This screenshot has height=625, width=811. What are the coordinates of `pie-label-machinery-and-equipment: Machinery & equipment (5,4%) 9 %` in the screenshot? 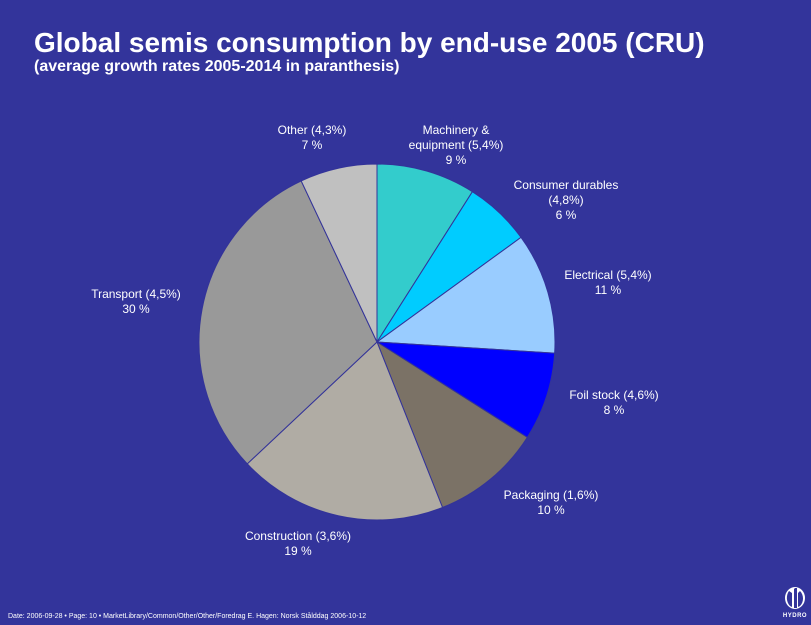 It's located at (456, 145).